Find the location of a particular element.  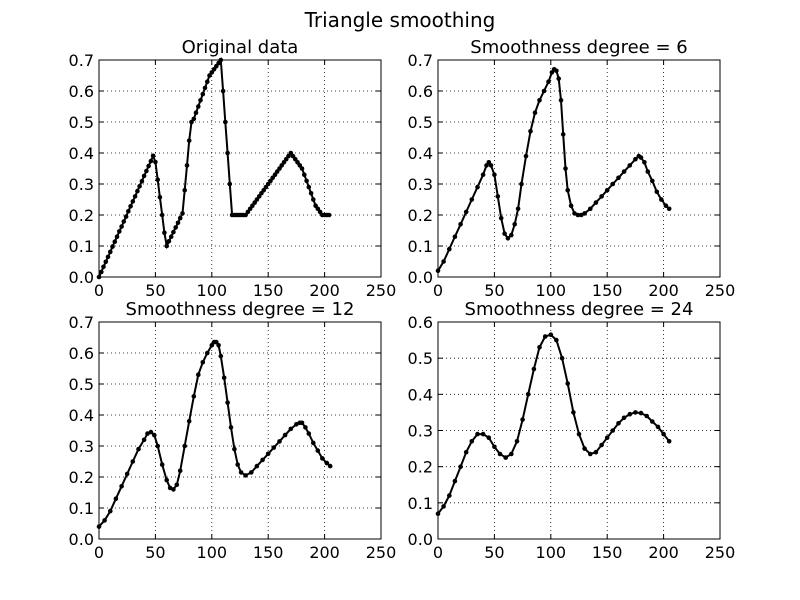

panel-4-xtick-label: 150 is located at coordinates (607, 552).